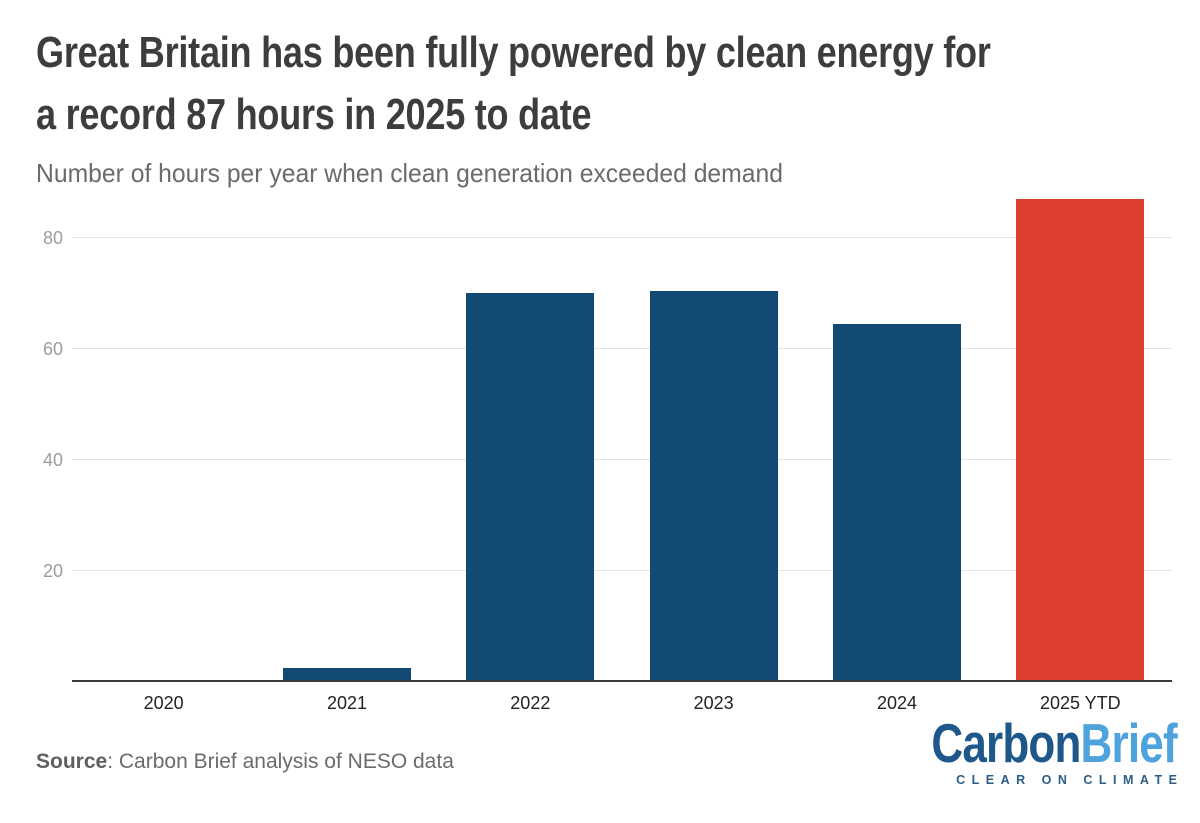  Describe the element at coordinates (347, 703) in the screenshot. I see `x-tick-label-2021: 2021` at that location.